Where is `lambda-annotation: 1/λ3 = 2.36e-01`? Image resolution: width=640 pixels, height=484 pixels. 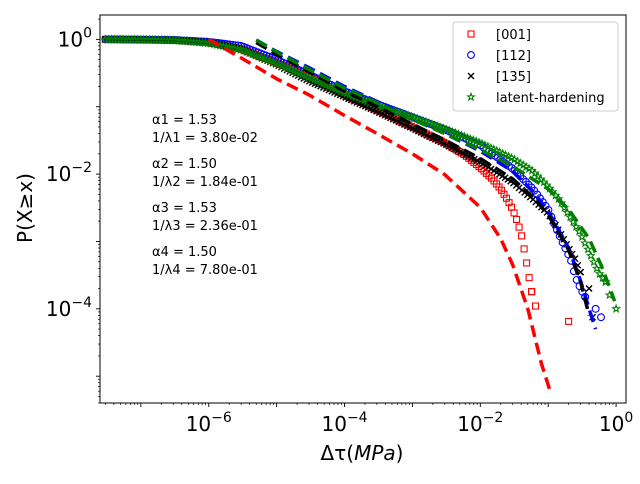
lambda-annotation: 1/λ3 = 2.36e-01 is located at coordinates (205, 226).